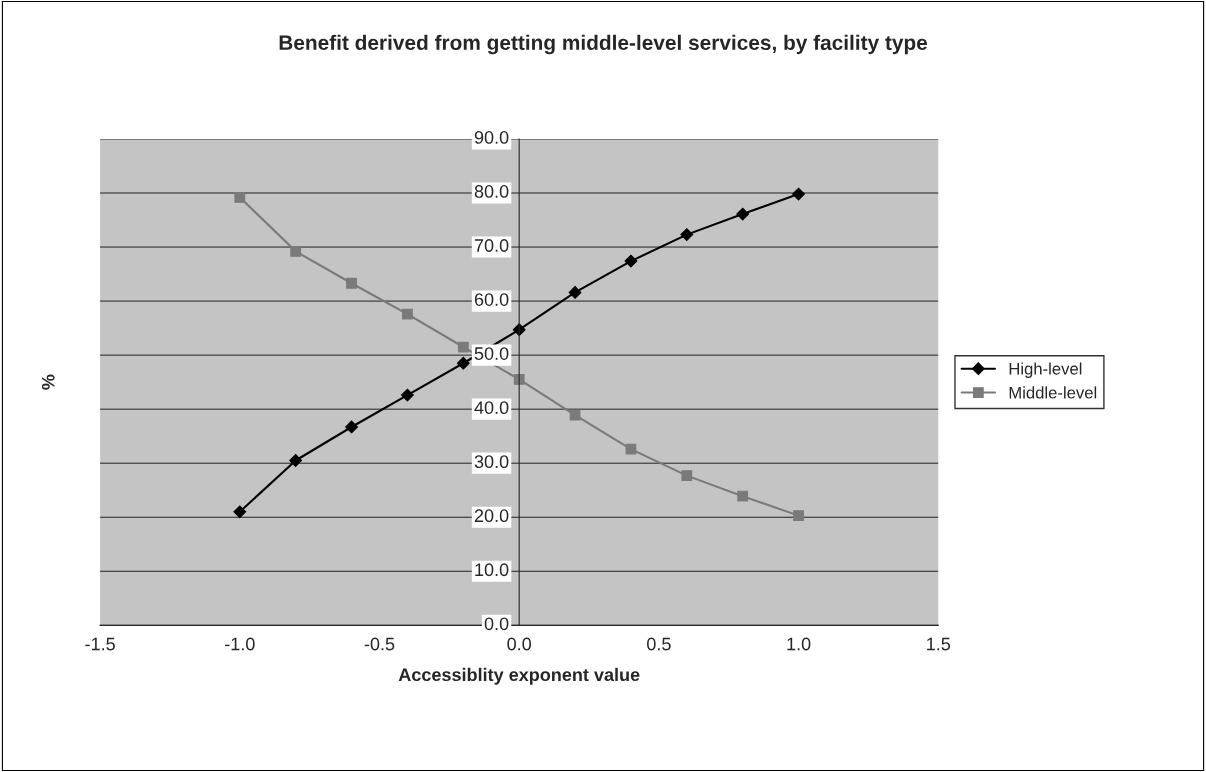  I want to click on y-tick-label: 40.0, so click(491, 408).